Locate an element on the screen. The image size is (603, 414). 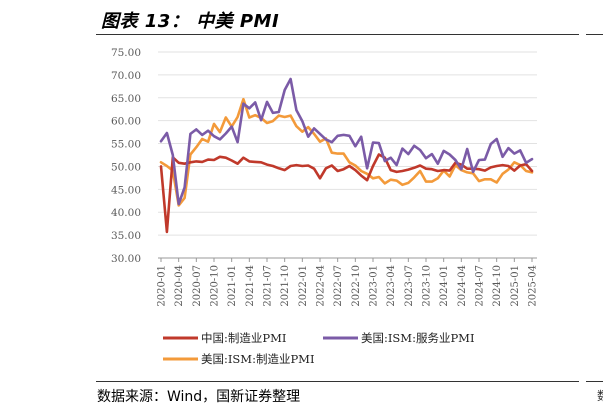
legend-label-us-mfg: 美国:ISM:制造业PMI is located at coordinates (258, 359).